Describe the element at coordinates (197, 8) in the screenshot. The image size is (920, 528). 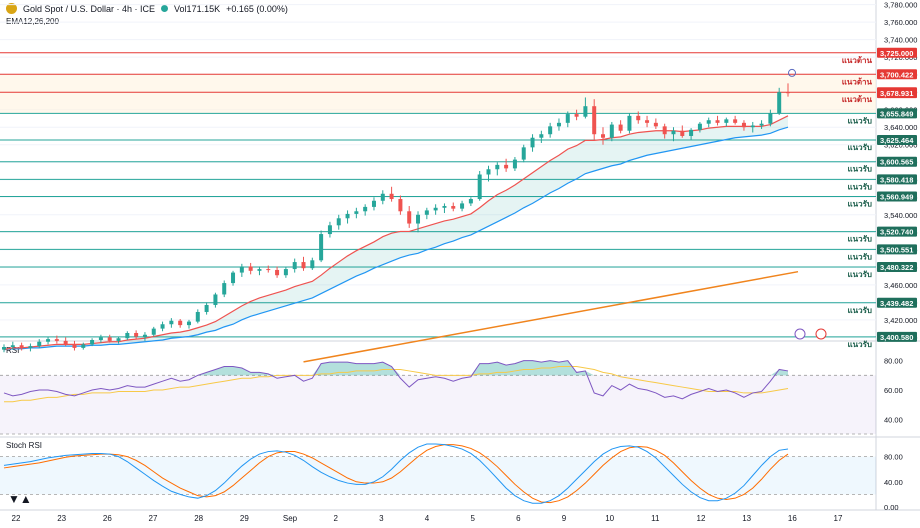
I see `volume-readout: Vol171.15K` at that location.